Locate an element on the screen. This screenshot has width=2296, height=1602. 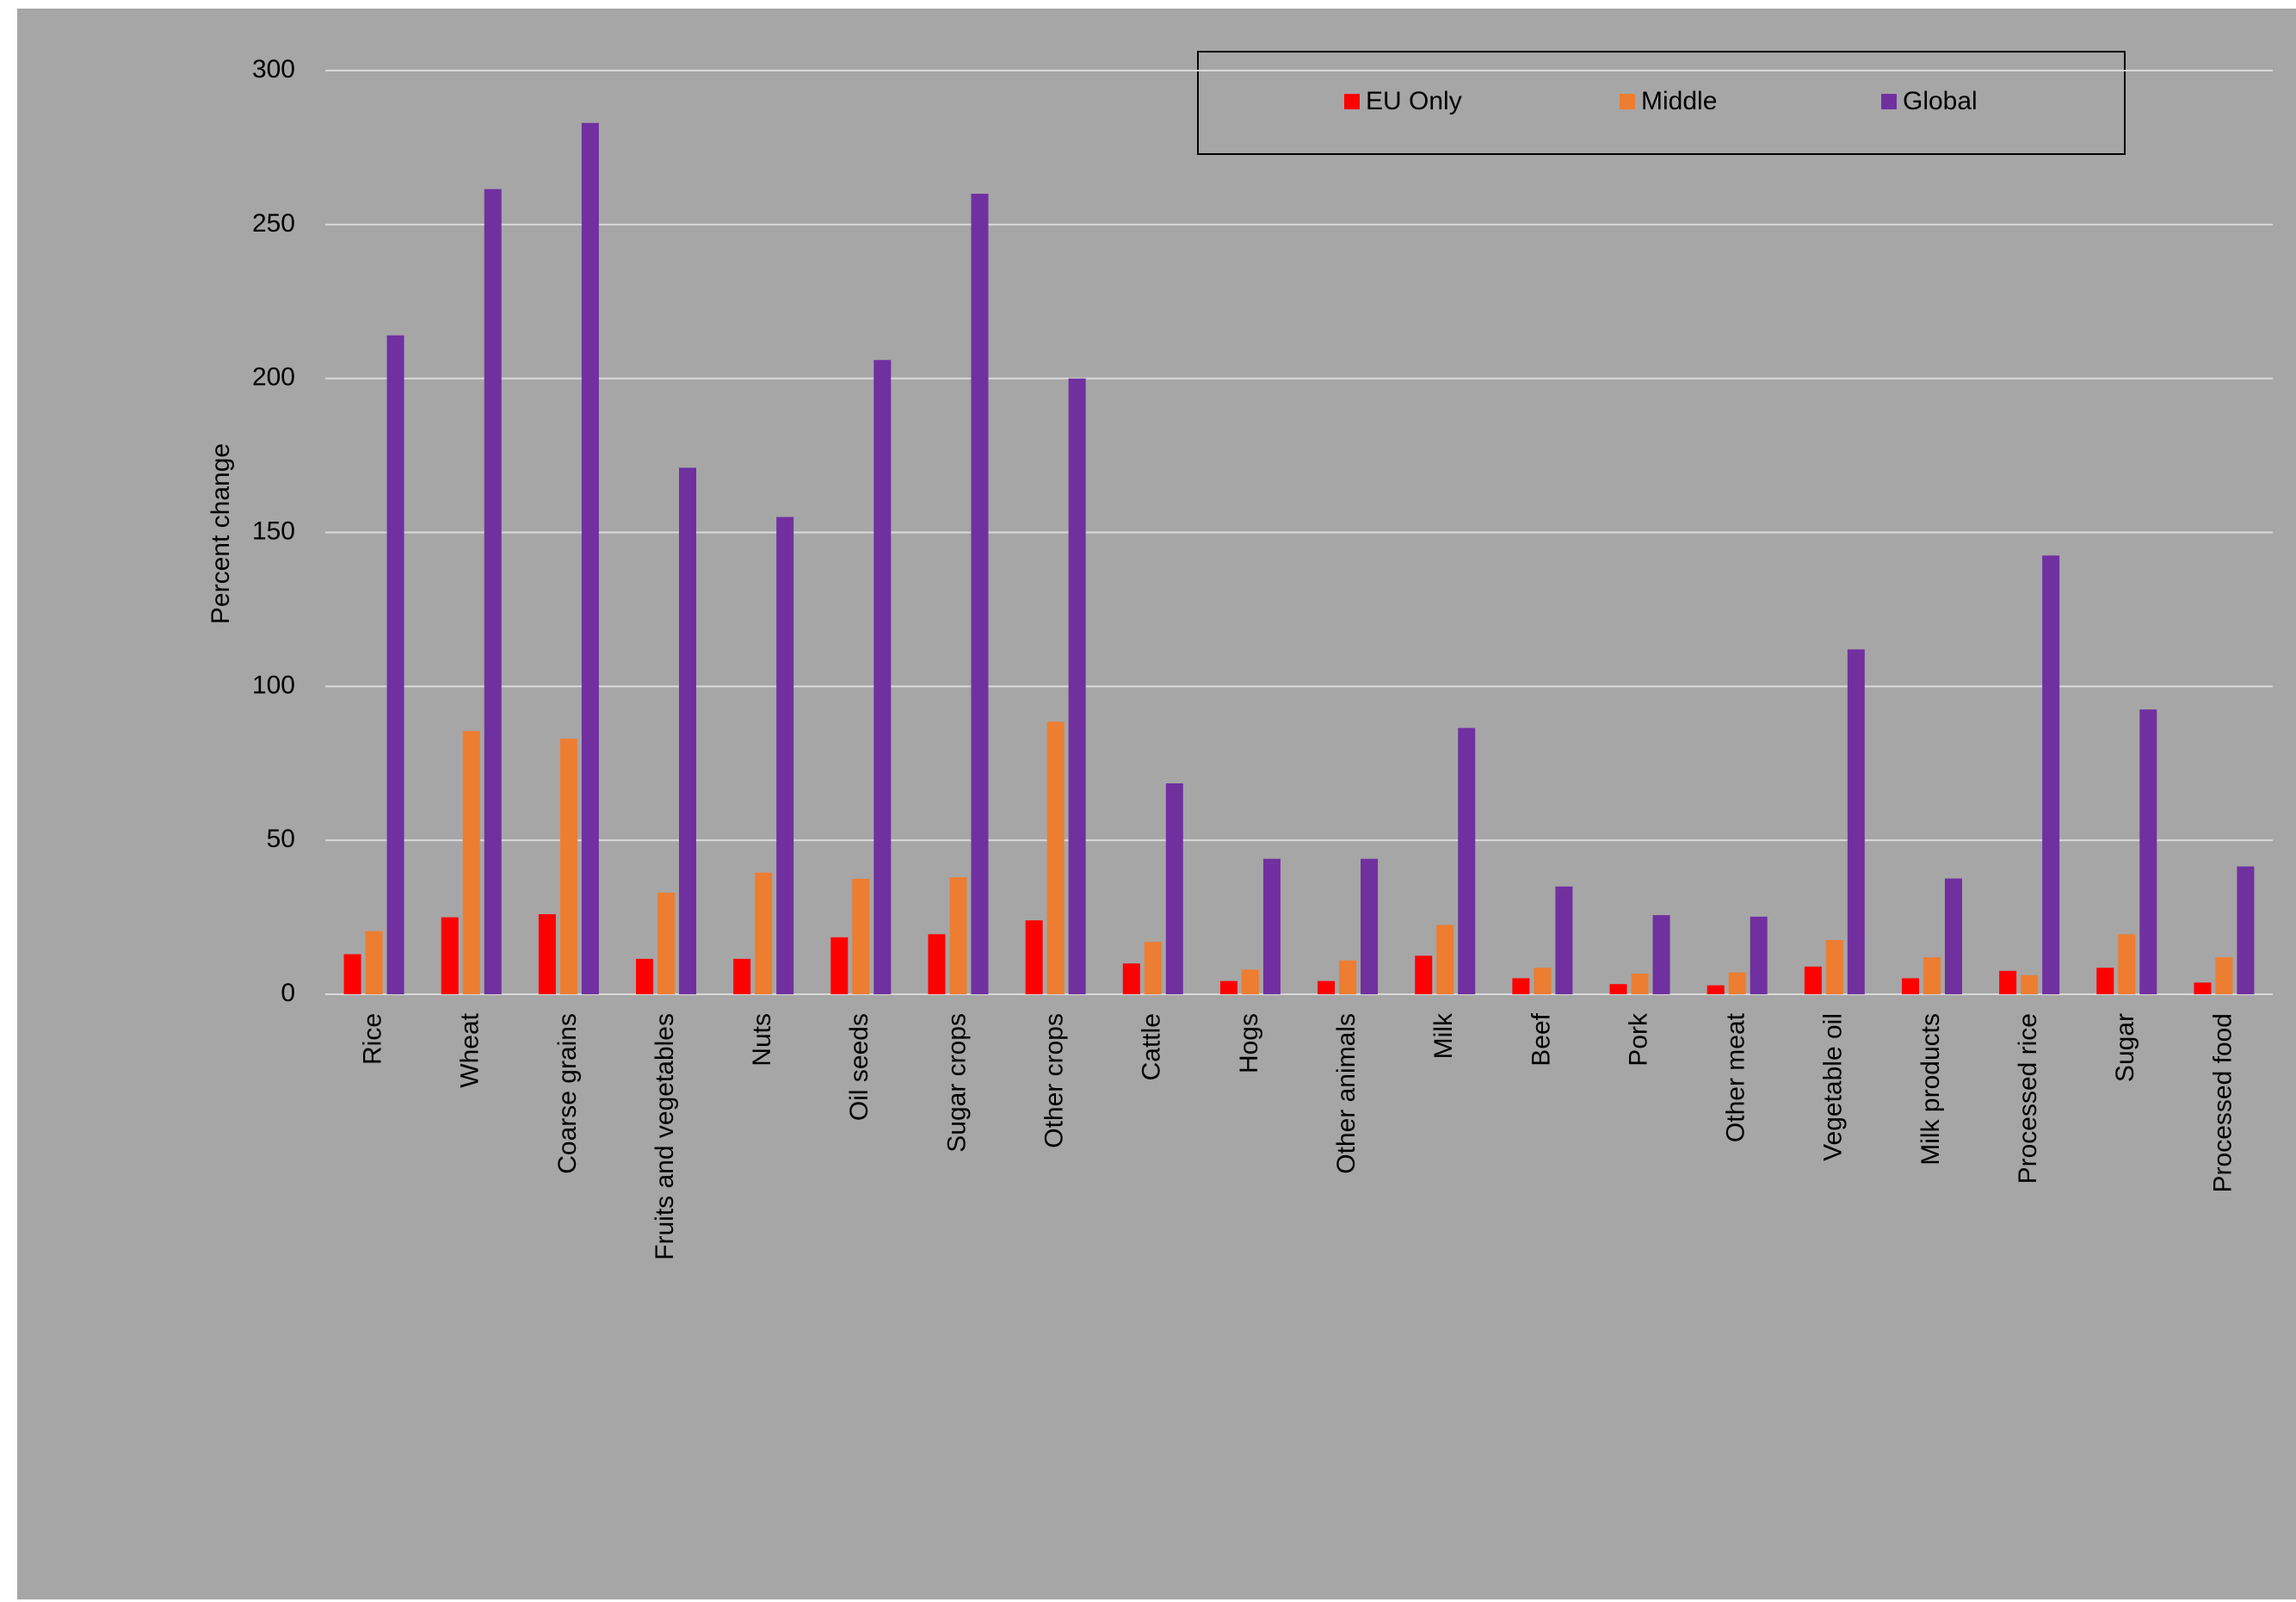
x-tick-label: Hogs is located at coordinates (1249, 1043).